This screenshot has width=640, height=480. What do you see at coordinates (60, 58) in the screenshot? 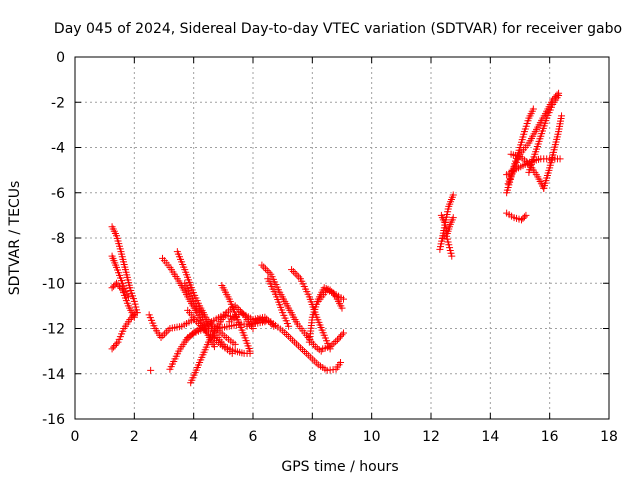
I see `y-tick-label: 0` at bounding box center [60, 58].